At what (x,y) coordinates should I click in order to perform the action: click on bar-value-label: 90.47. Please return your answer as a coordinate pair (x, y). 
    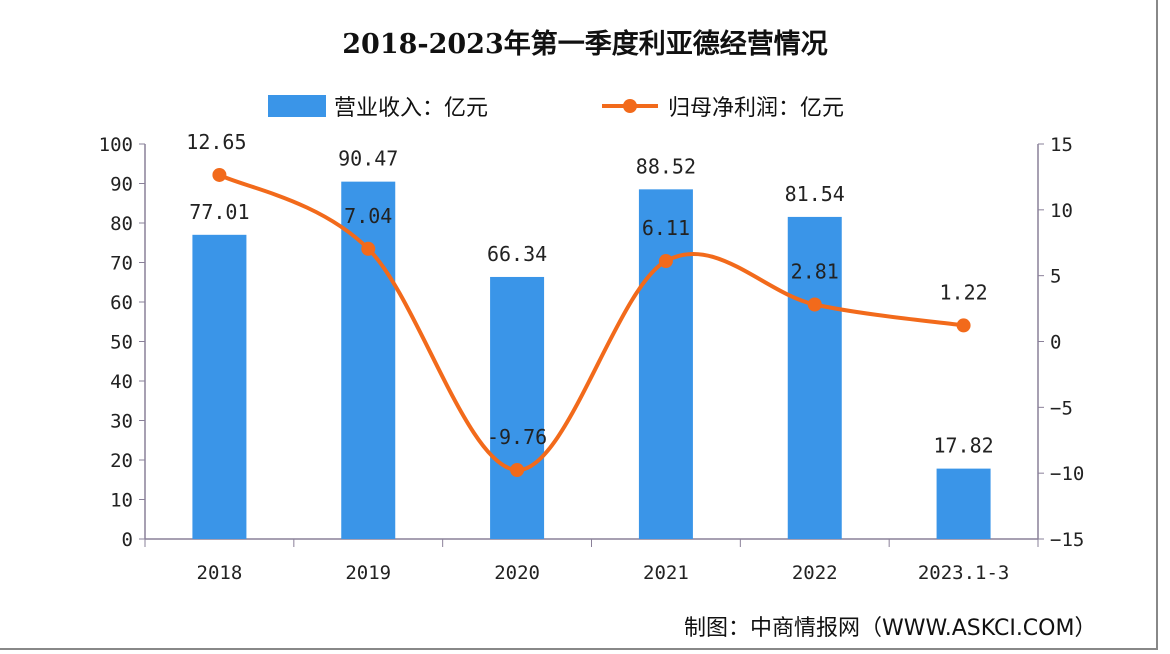
    Looking at the image, I should click on (368, 159).